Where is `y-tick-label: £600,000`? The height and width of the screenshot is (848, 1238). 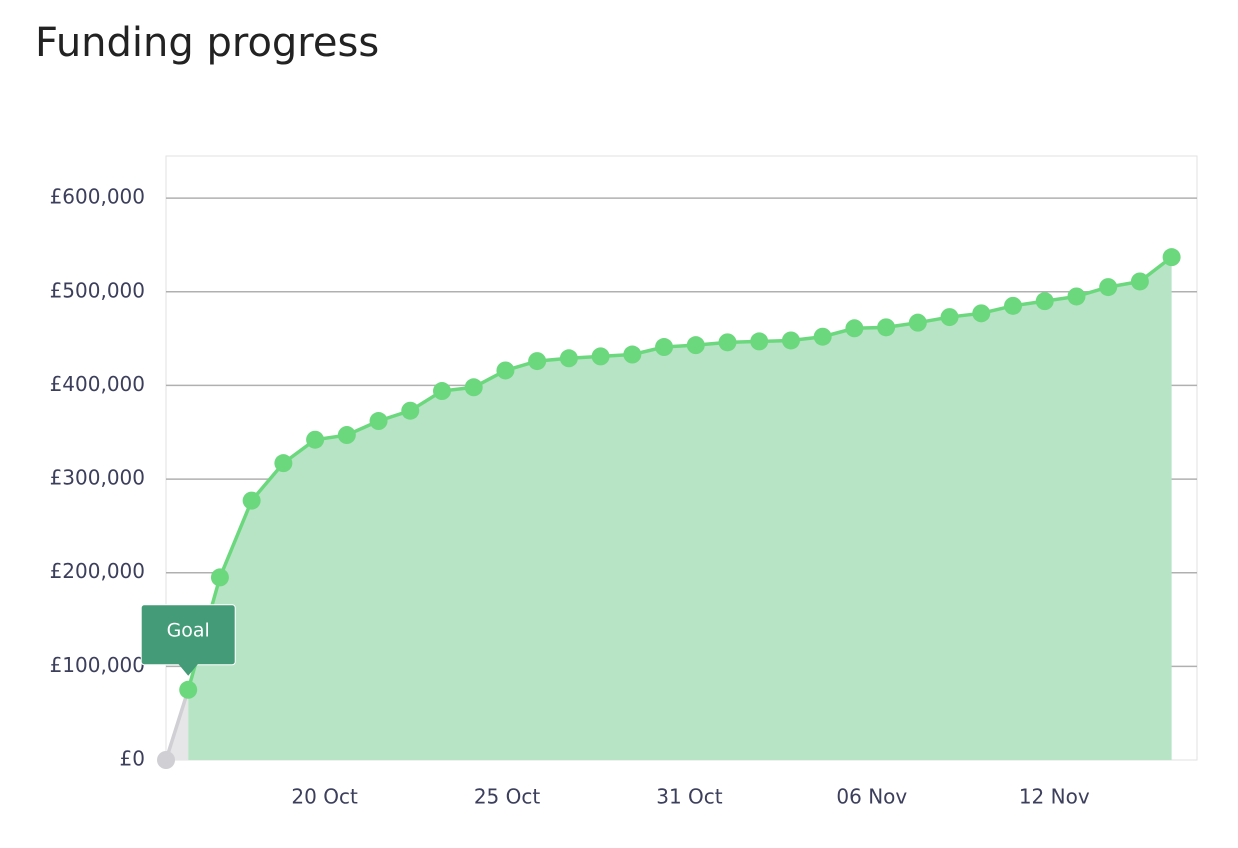
y-tick-label: £600,000 is located at coordinates (97, 197).